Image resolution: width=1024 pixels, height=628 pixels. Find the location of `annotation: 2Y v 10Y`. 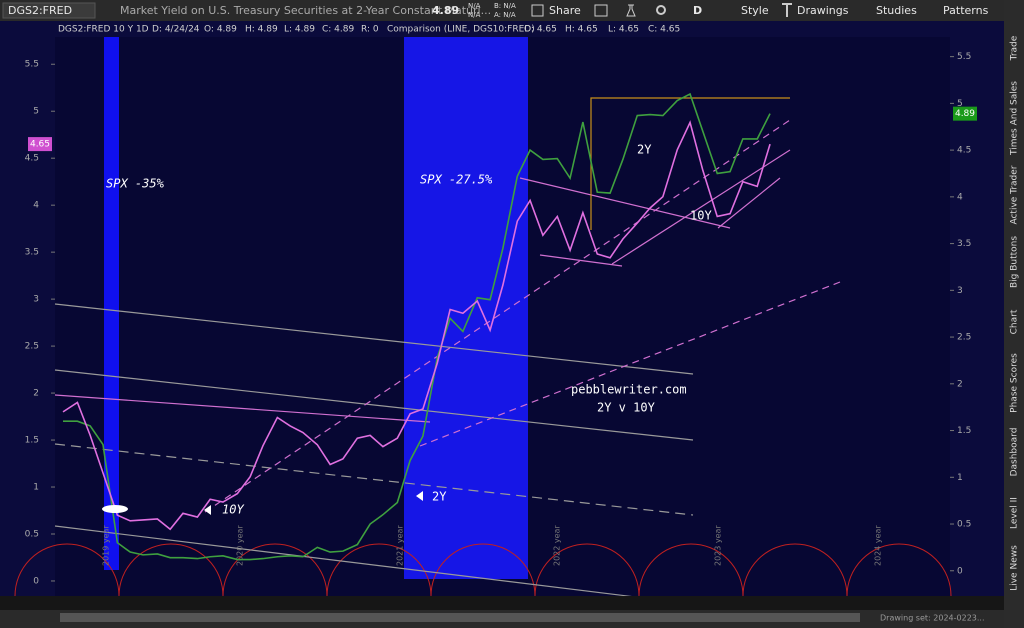

annotation: 2Y v 10Y is located at coordinates (626, 408).